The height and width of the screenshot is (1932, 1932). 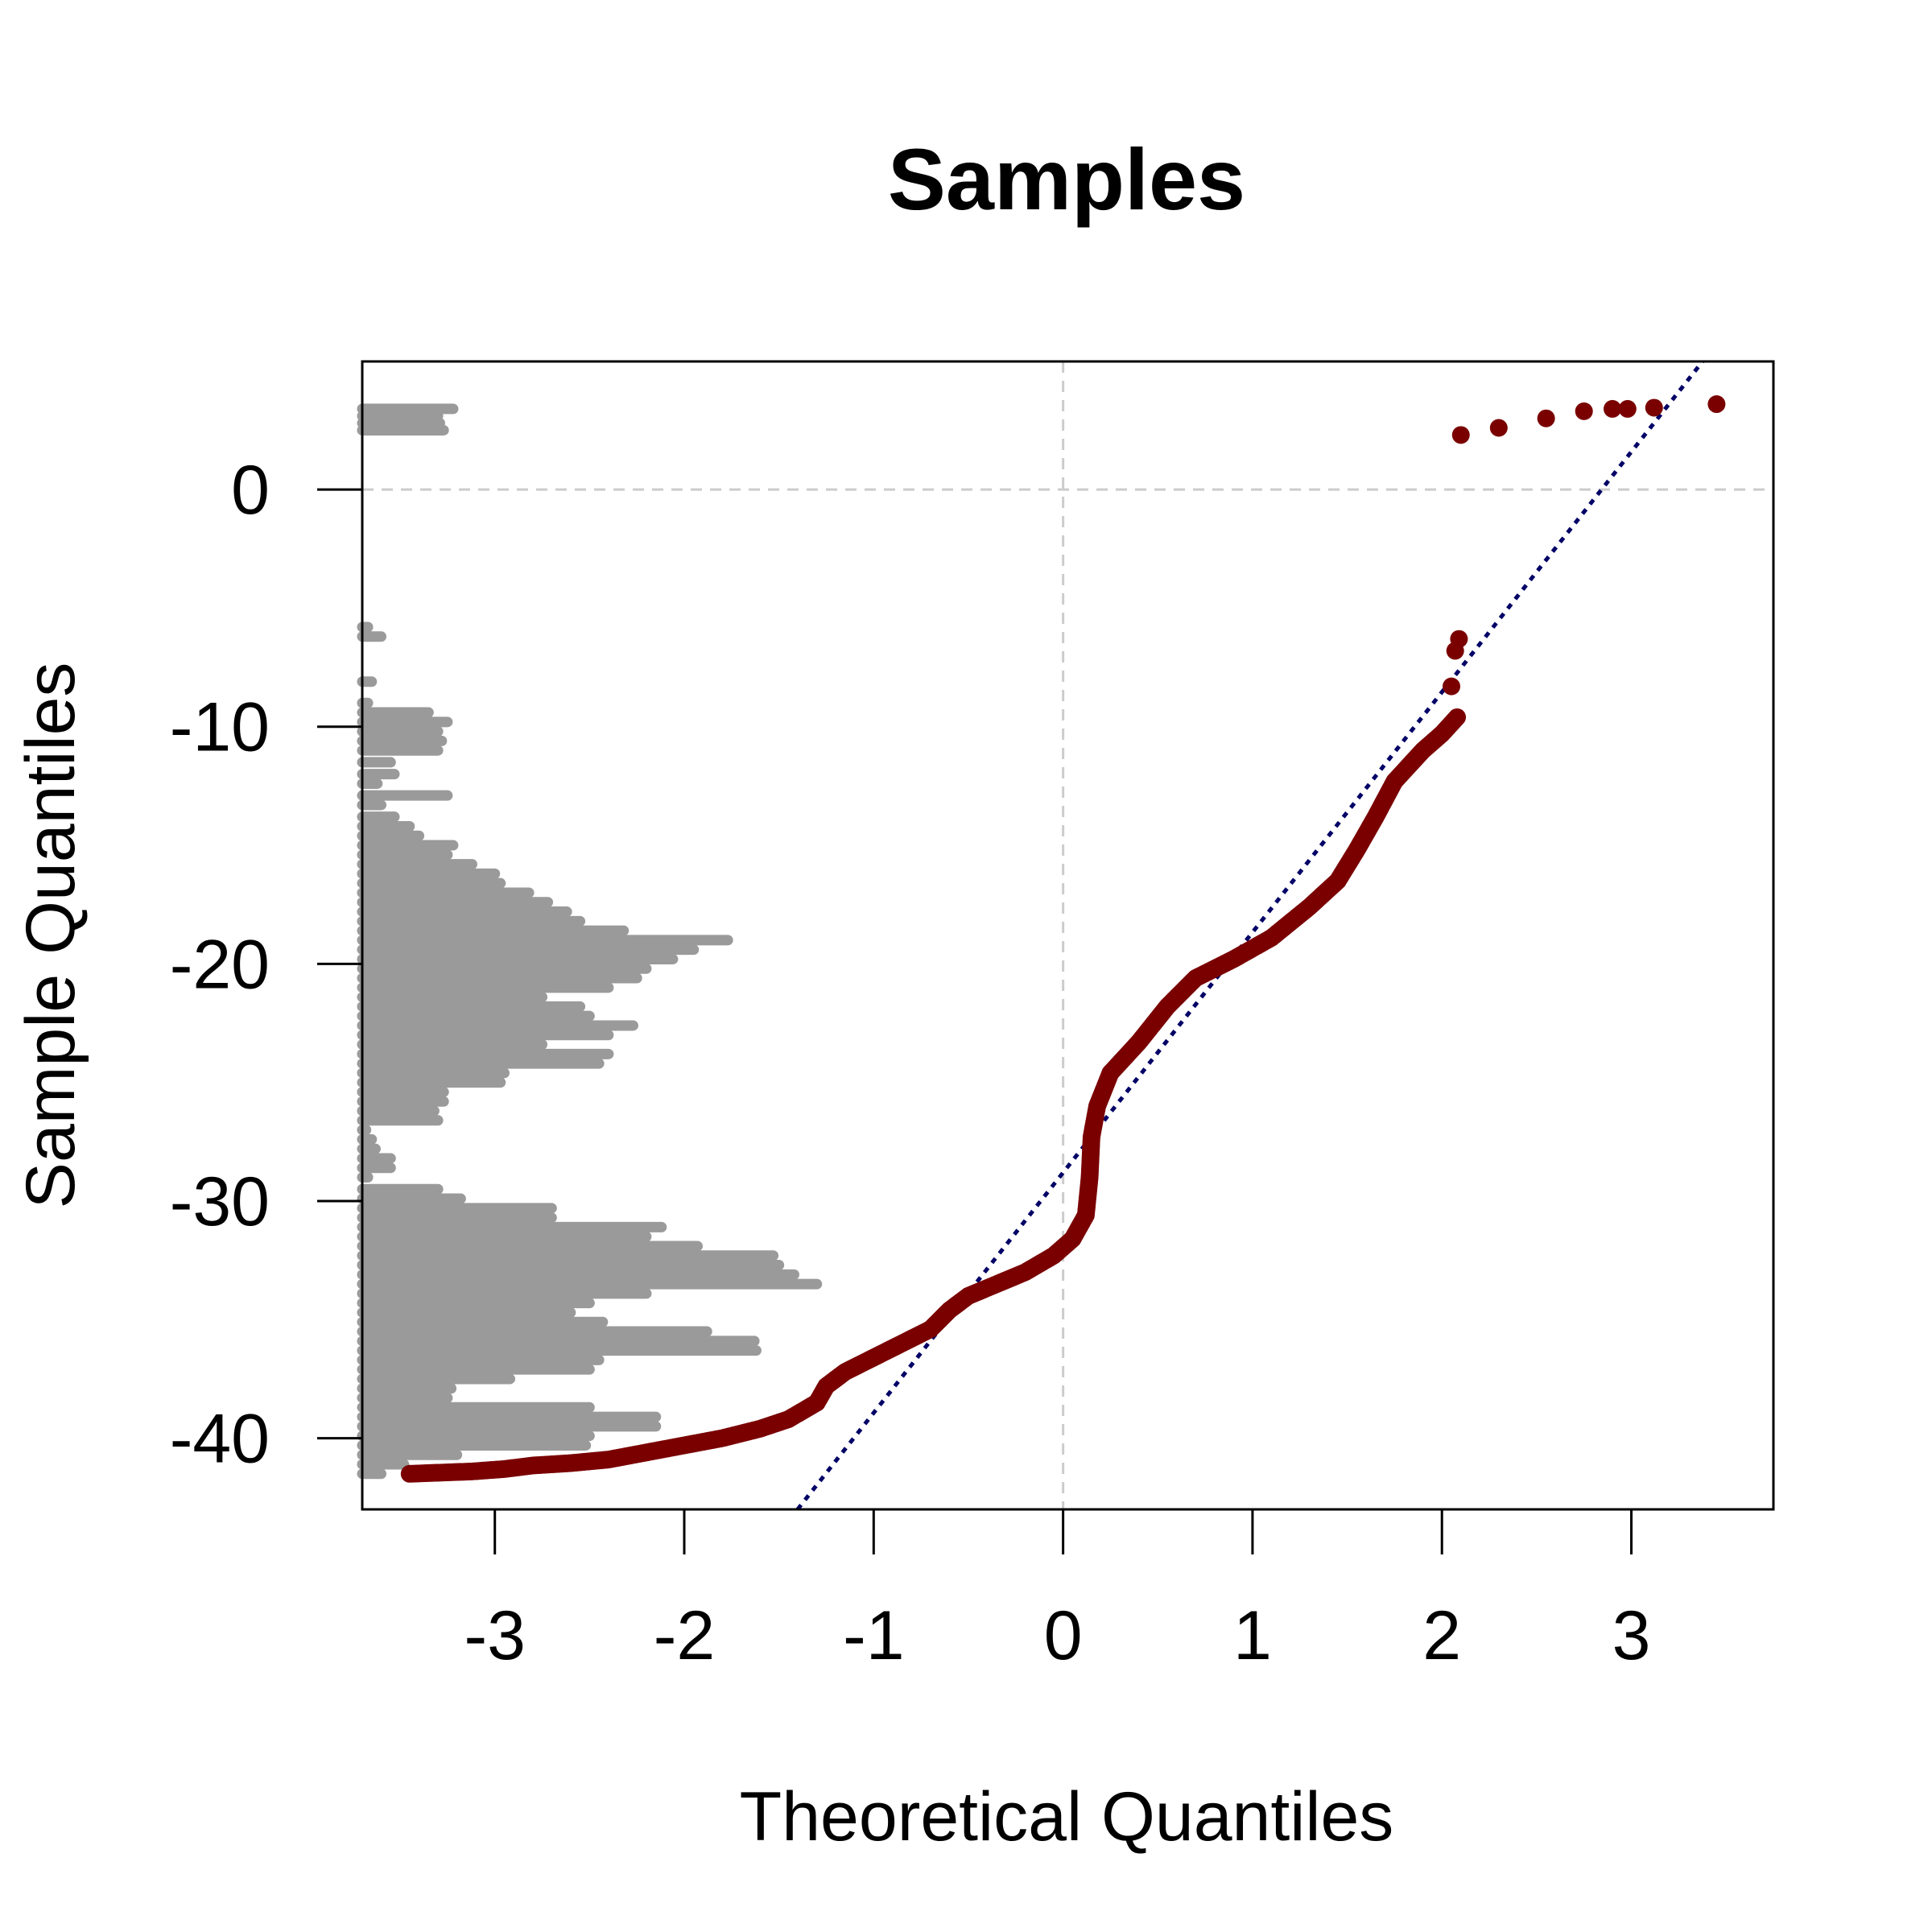 I want to click on x-tick-label: -1, so click(x=873, y=1635).